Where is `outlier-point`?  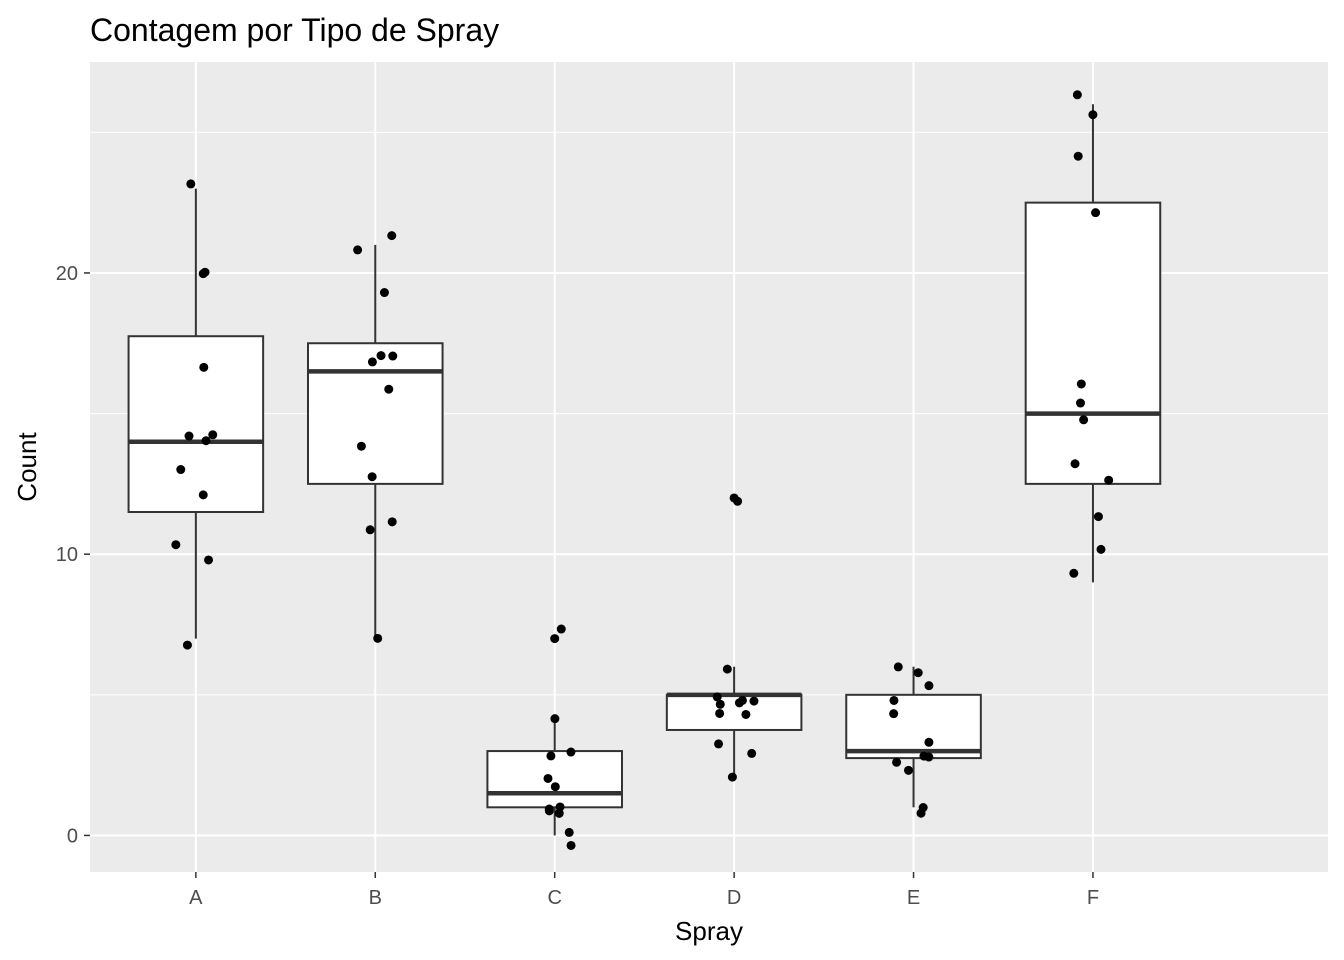 outlier-point is located at coordinates (555, 639).